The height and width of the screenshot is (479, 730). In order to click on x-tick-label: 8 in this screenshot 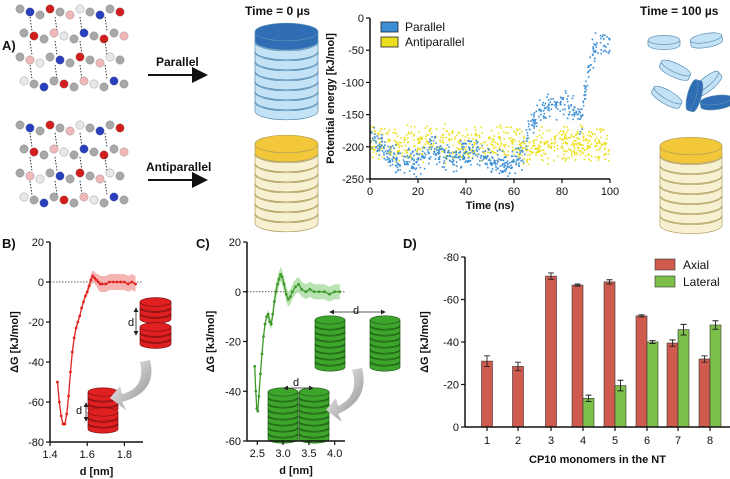, I will do `click(710, 441)`.